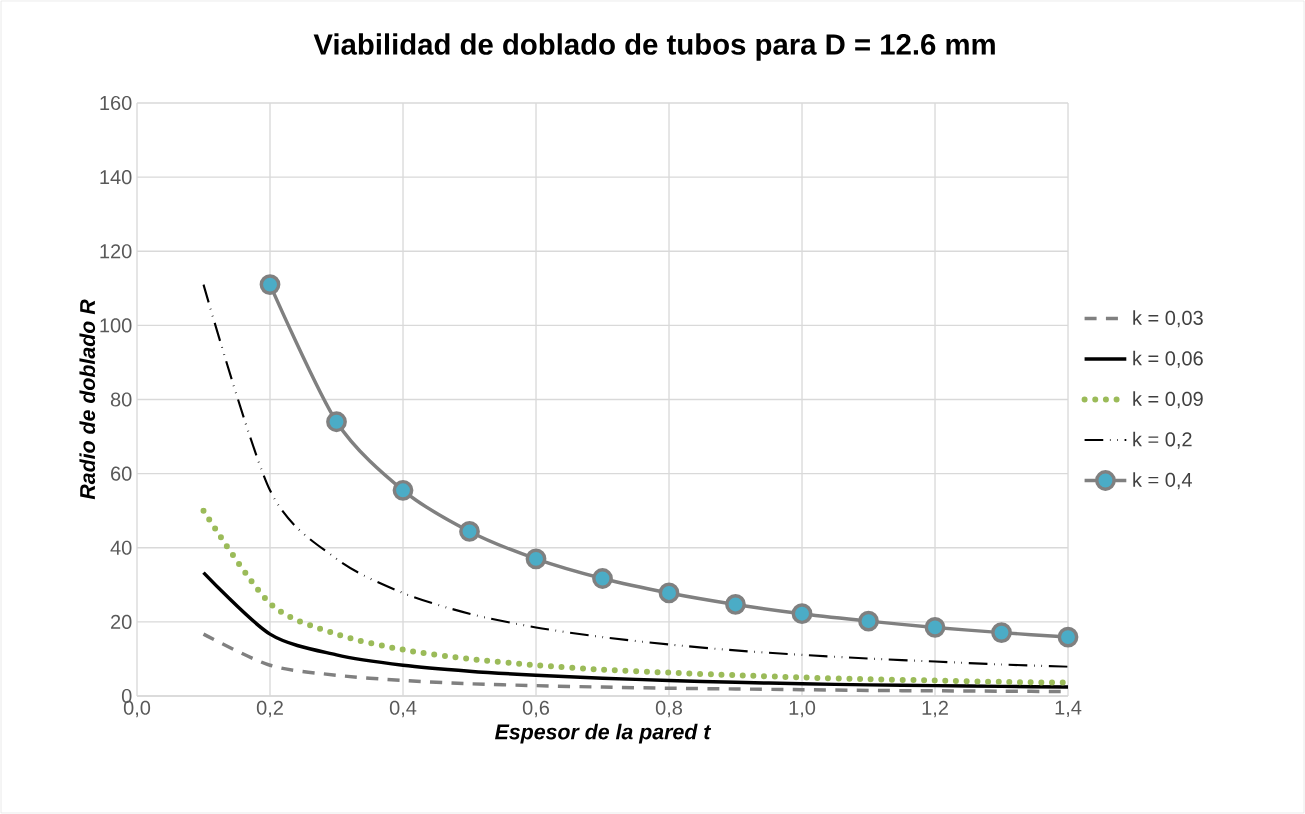 Image resolution: width=1305 pixels, height=814 pixels. Describe the element at coordinates (116, 325) in the screenshot. I see `y-tick-label: 100` at that location.